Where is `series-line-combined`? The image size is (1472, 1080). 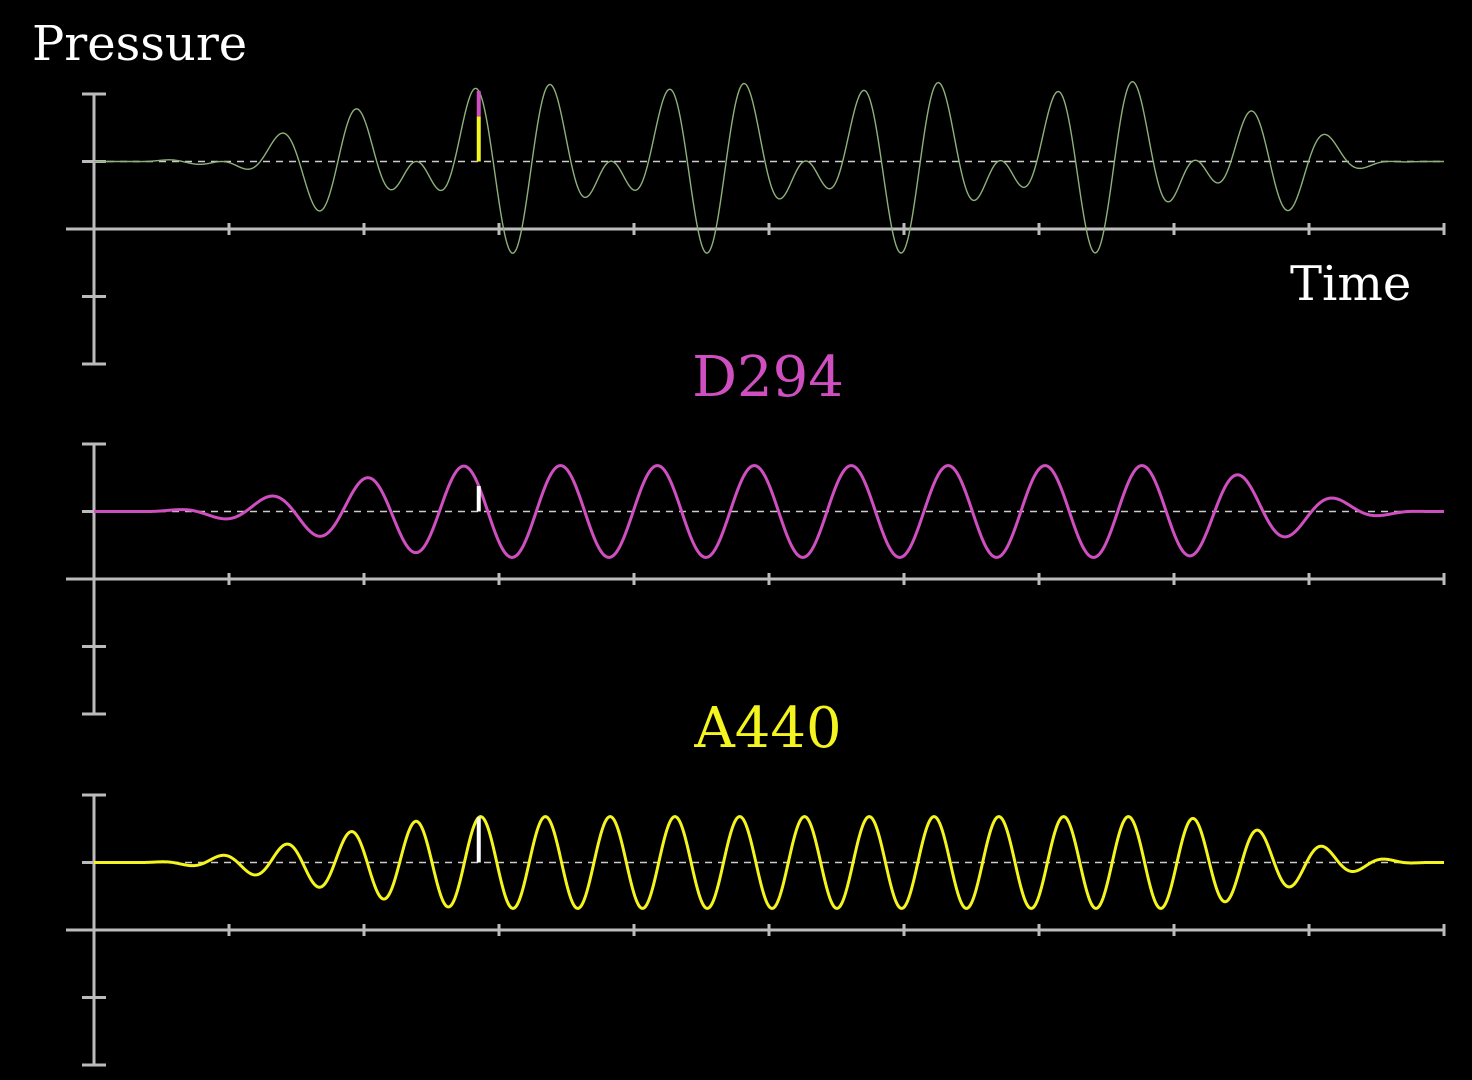
series-line-combined is located at coordinates (769, 167).